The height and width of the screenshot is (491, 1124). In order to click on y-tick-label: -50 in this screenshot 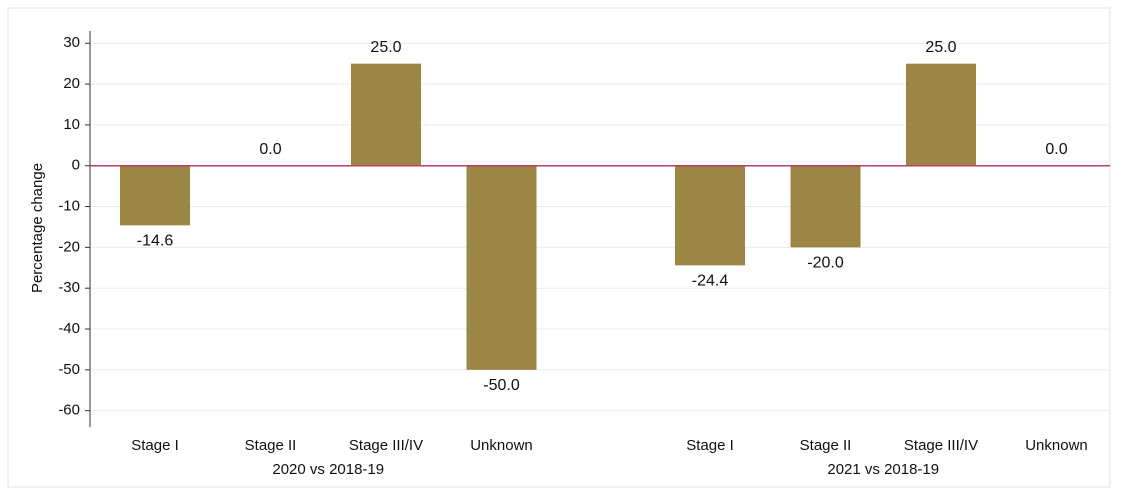, I will do `click(69, 369)`.